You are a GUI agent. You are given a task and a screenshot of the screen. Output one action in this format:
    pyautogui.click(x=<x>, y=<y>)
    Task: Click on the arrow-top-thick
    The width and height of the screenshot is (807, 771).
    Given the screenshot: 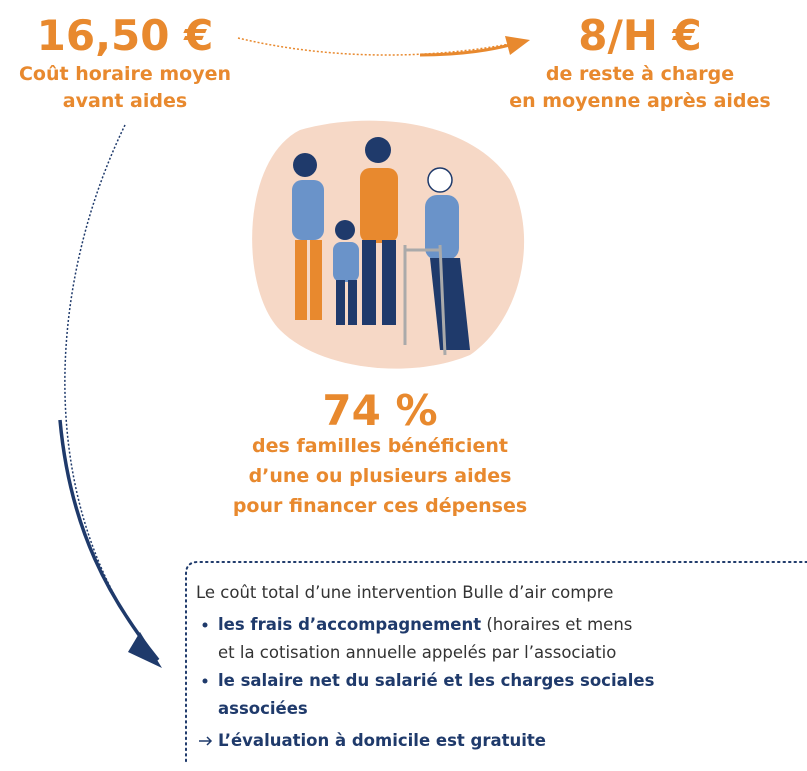 What is the action you would take?
    pyautogui.click(x=470, y=48)
    